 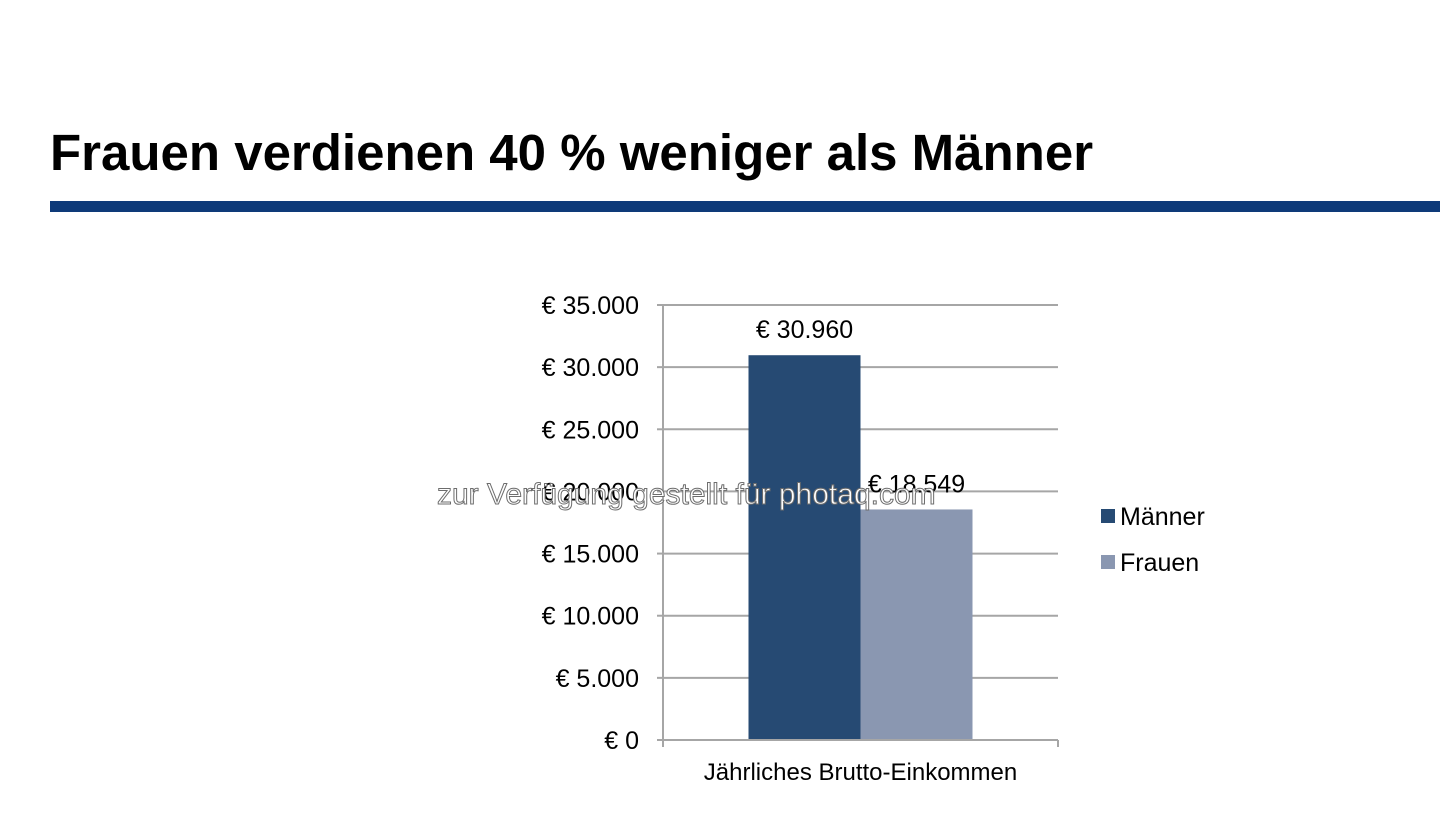 I want to click on y-tick-label: € 0, so click(x=621, y=741).